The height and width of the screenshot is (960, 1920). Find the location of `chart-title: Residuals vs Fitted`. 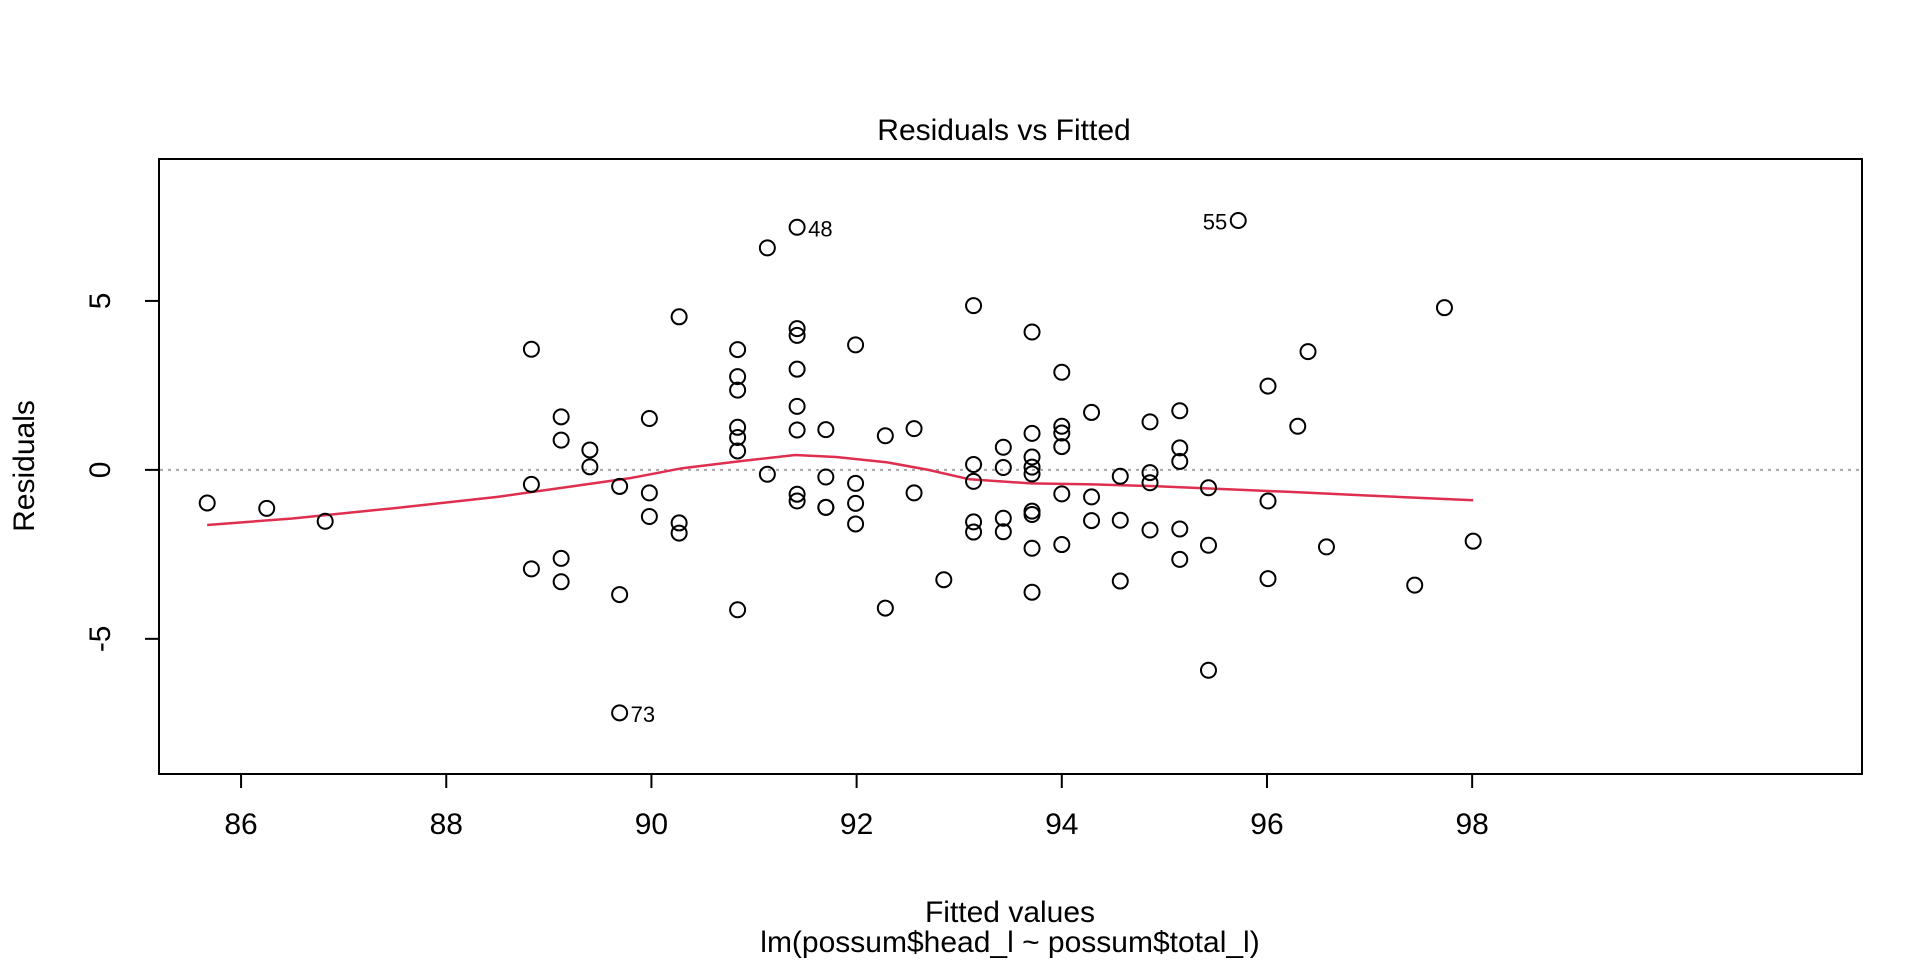

chart-title: Residuals vs Fitted is located at coordinates (1003, 130).